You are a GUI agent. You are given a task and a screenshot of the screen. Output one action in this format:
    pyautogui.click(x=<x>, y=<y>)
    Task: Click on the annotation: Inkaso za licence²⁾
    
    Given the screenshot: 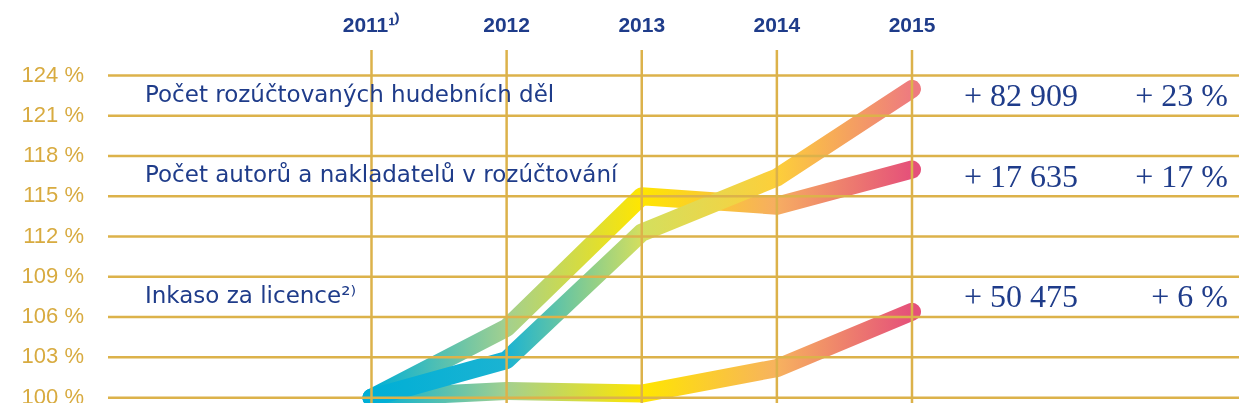 What is the action you would take?
    pyautogui.click(x=251, y=294)
    